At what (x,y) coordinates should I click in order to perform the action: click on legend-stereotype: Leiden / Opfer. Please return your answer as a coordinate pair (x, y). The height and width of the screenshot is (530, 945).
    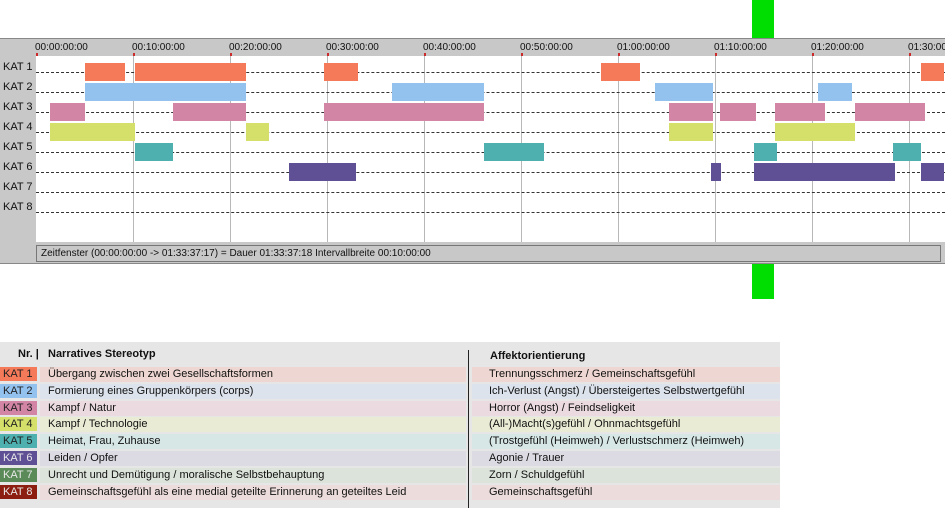
    Looking at the image, I should click on (253, 458).